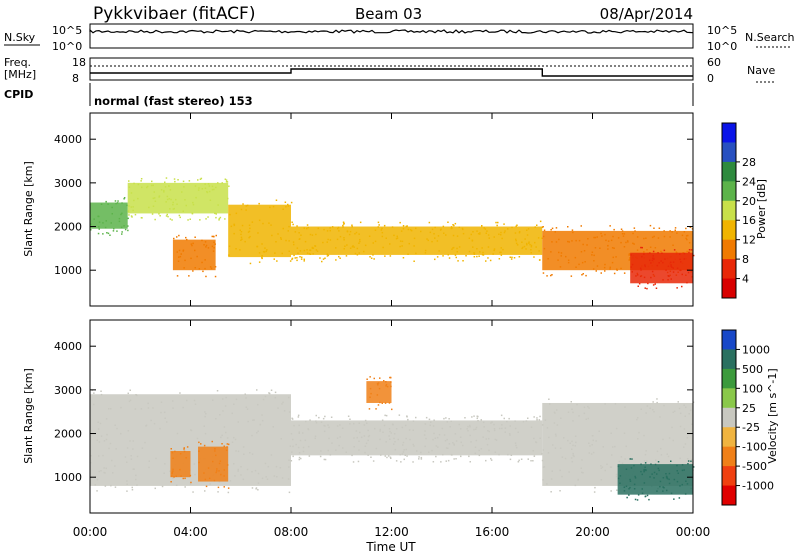  Describe the element at coordinates (291, 532) in the screenshot. I see `time-tick-label-2: 08:00` at that location.